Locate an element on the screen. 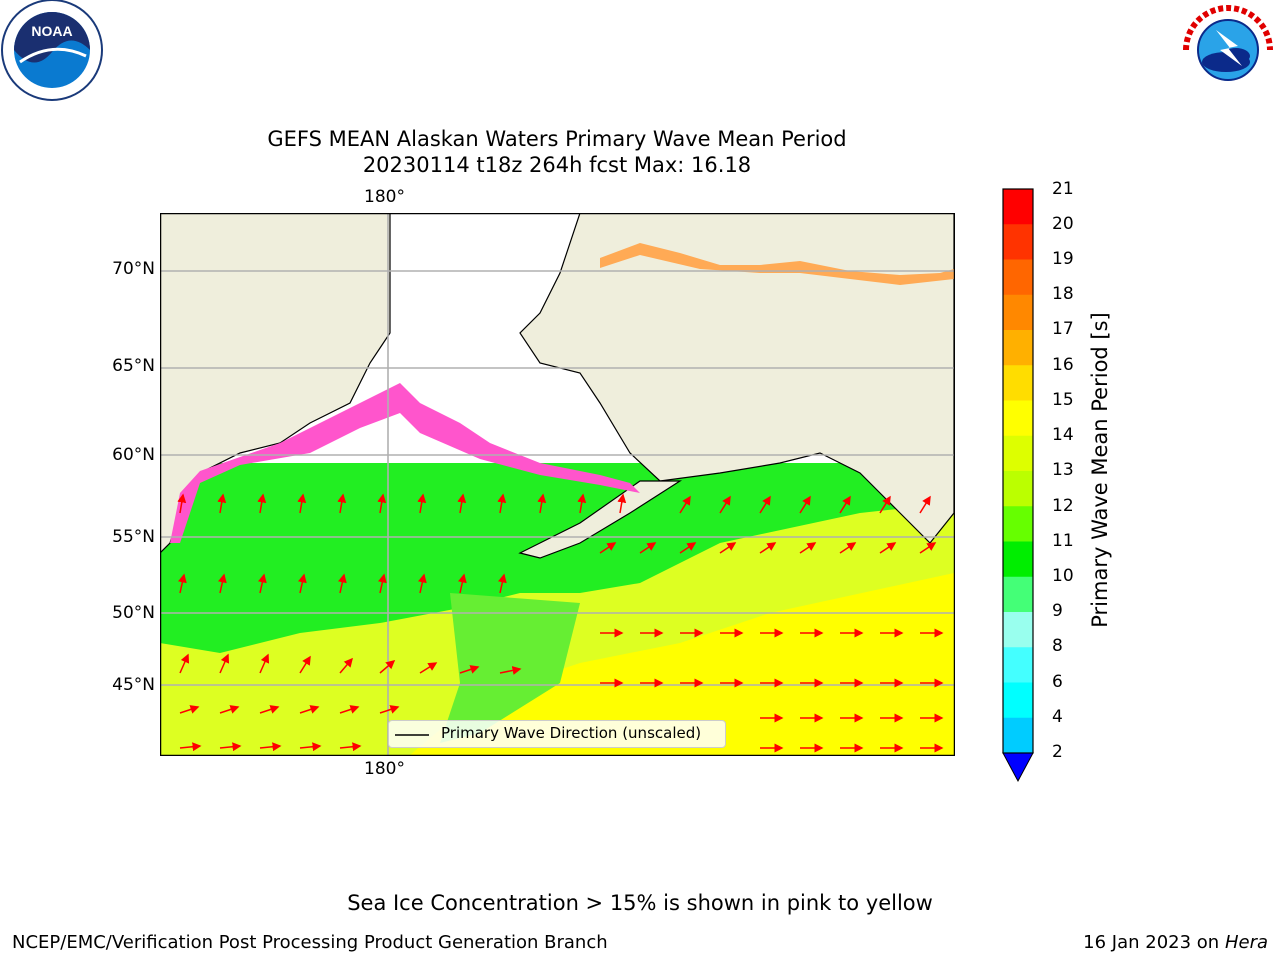  lat-label-60: 60°N is located at coordinates (133, 455).